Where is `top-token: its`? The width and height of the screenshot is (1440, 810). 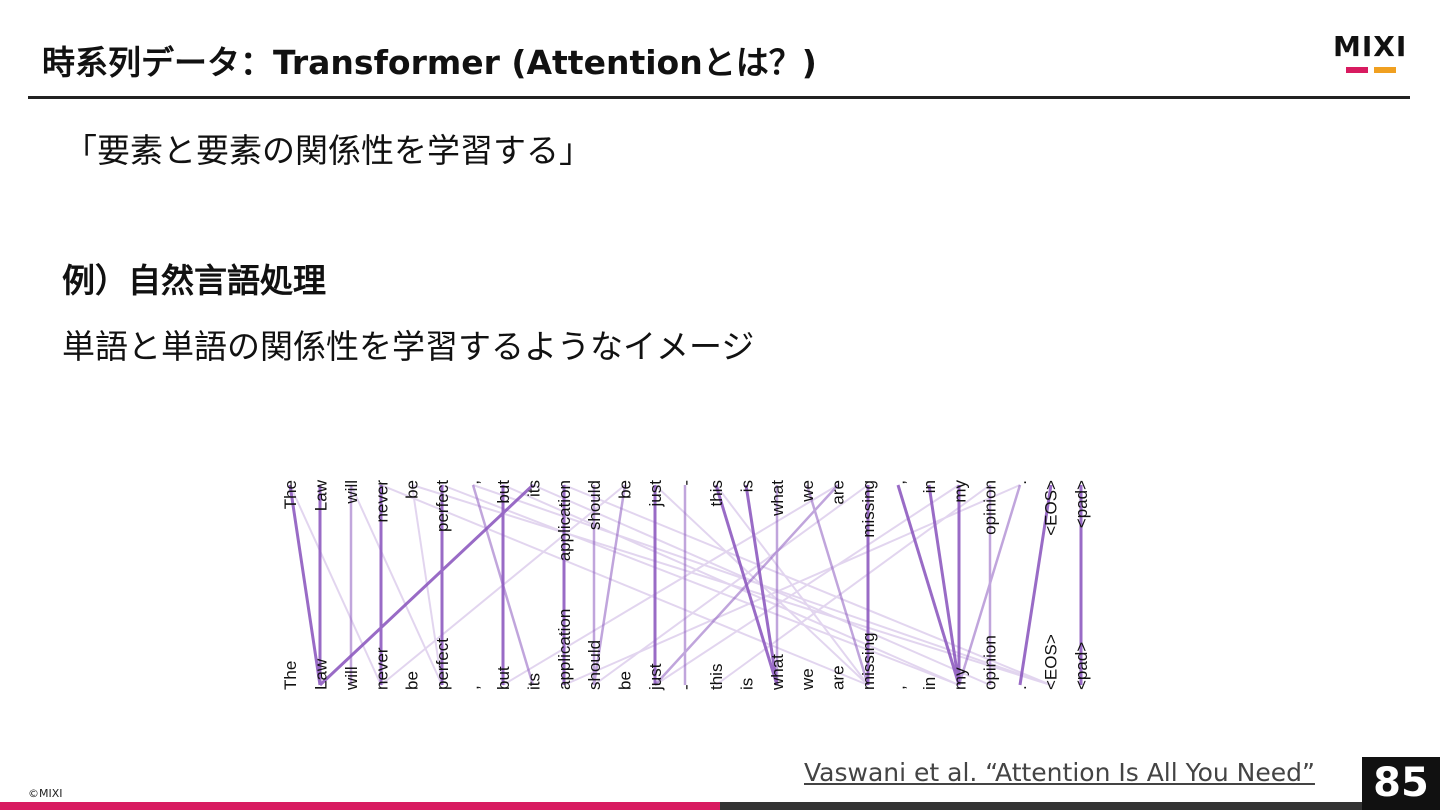 top-token: its is located at coordinates (533, 488).